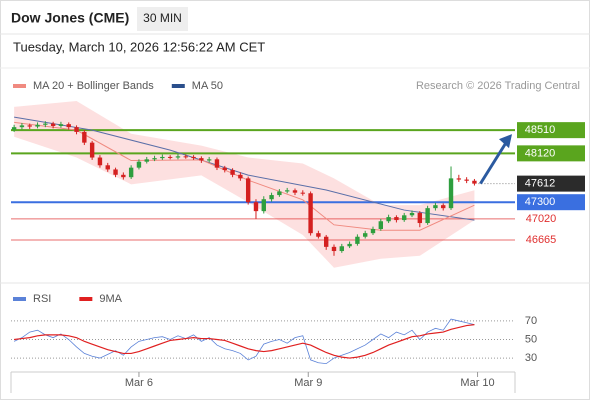  Describe the element at coordinates (139, 46) in the screenshot. I see `timestamp: Tuesday, March 10, 2026 12:56:22 AM CET` at that location.